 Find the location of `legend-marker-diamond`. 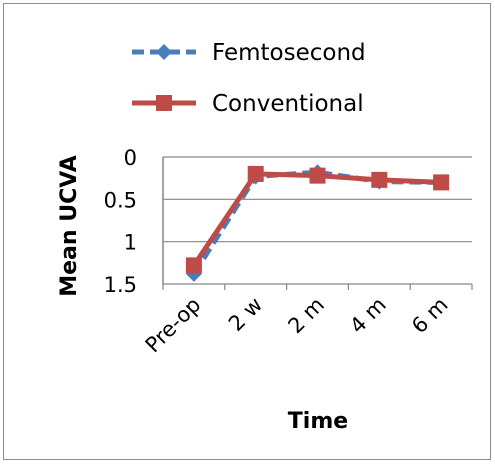

legend-marker-diamond is located at coordinates (164, 52).